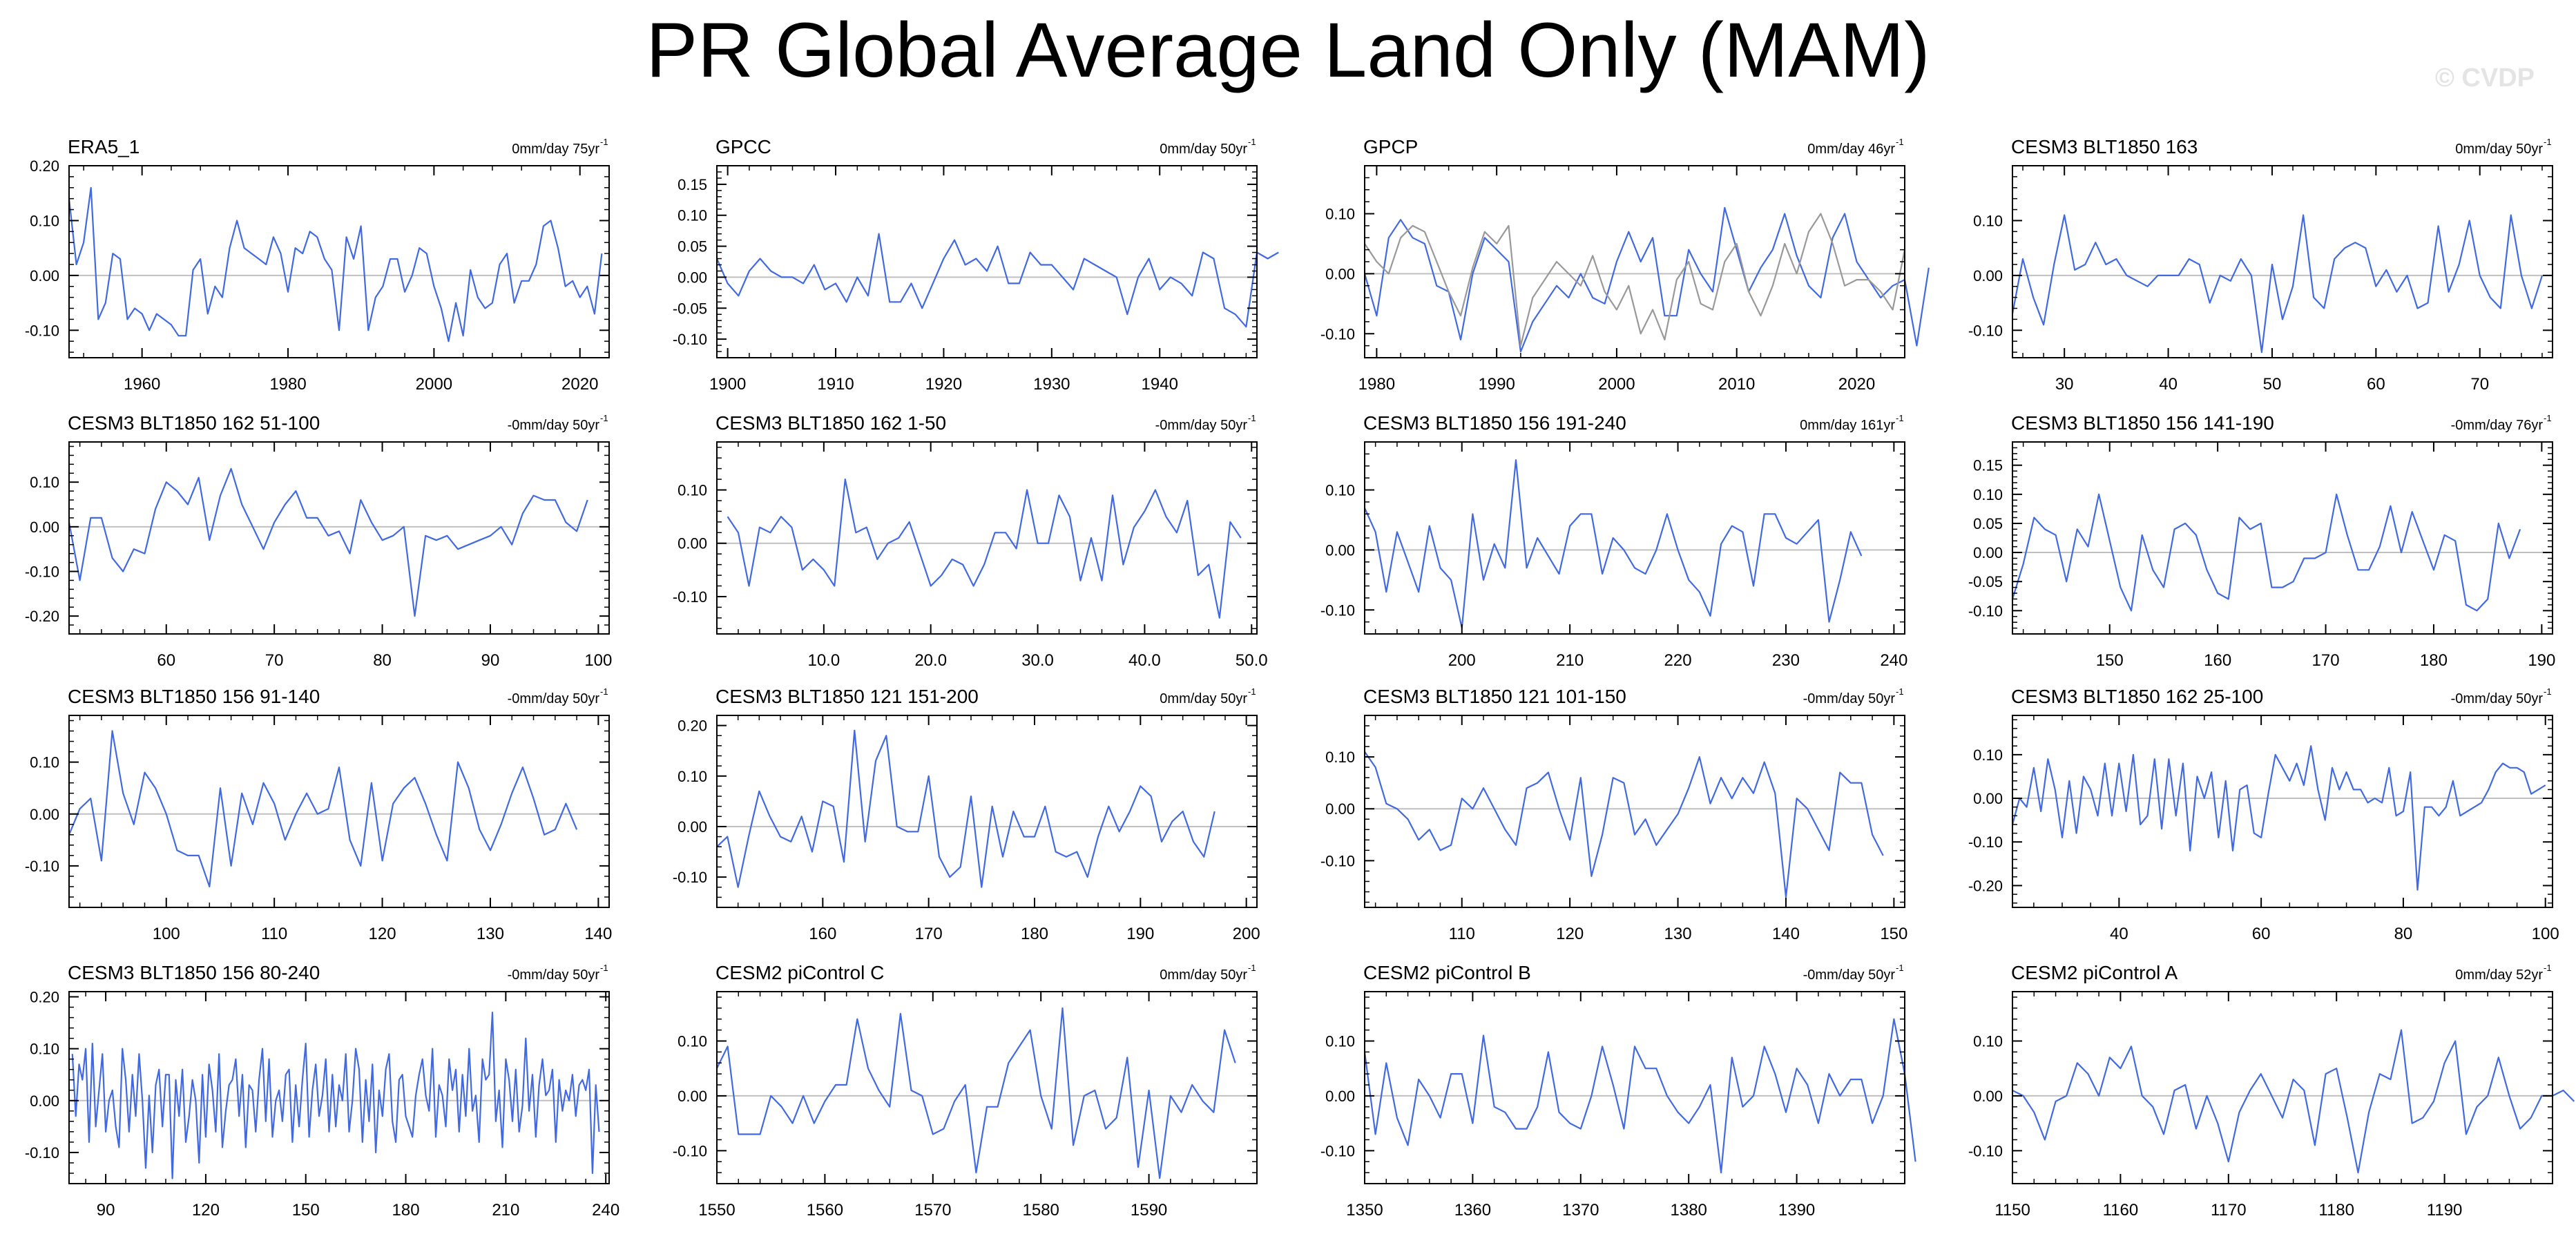 The image size is (2576, 1243). What do you see at coordinates (2376, 385) in the screenshot?
I see `x-tick-label: 60` at bounding box center [2376, 385].